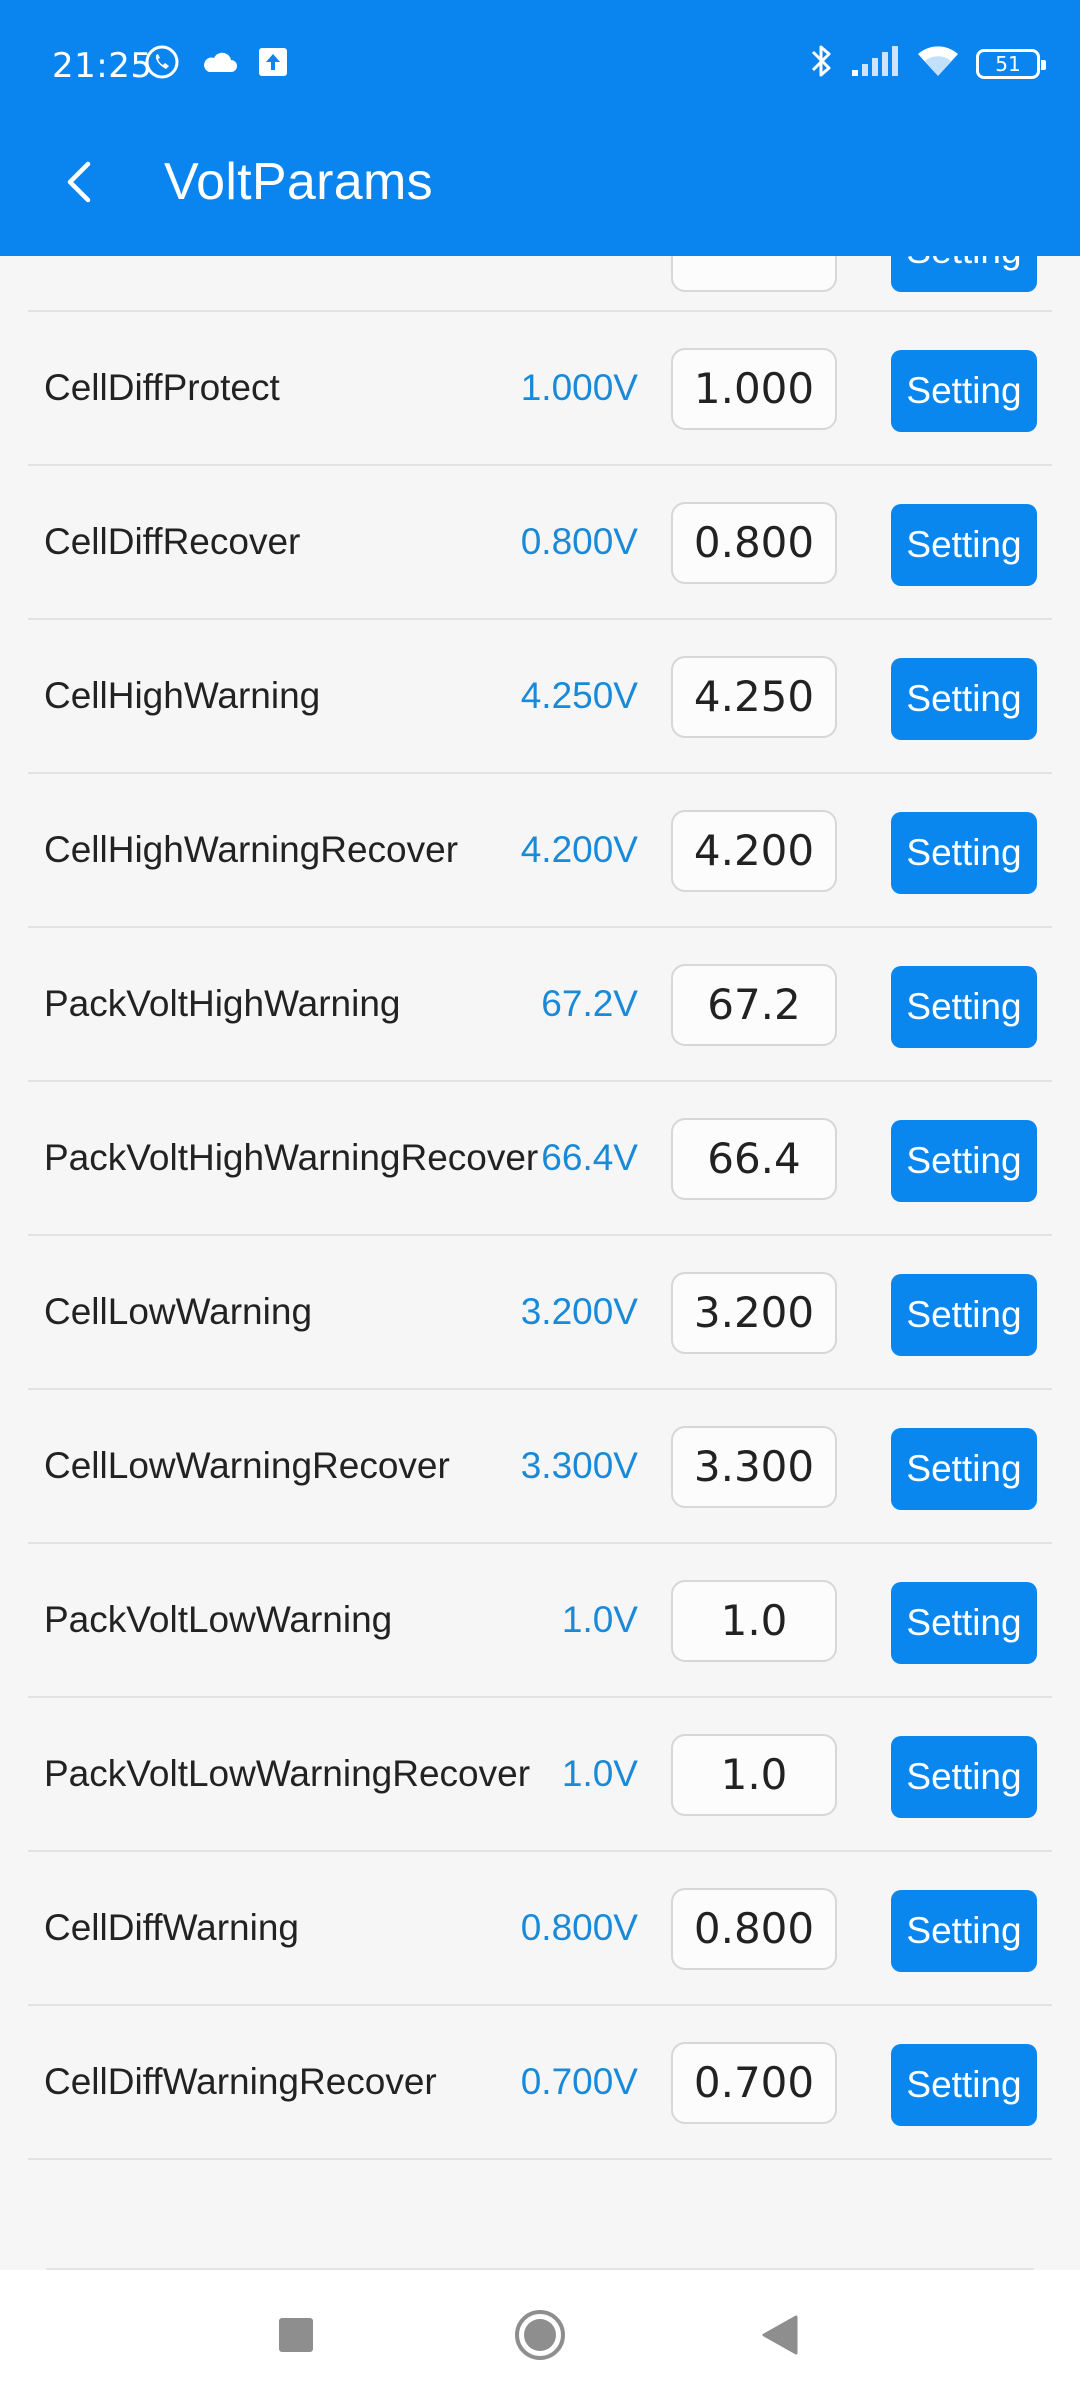 This screenshot has height=2400, width=1080. I want to click on value-input: 3.200, so click(754, 1313).